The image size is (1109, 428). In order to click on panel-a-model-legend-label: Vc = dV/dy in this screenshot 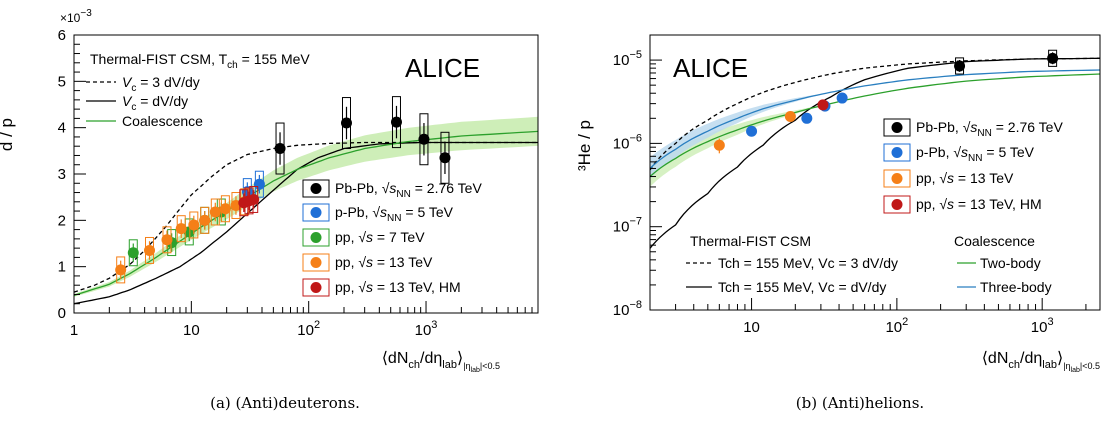, I will do `click(155, 103)`.